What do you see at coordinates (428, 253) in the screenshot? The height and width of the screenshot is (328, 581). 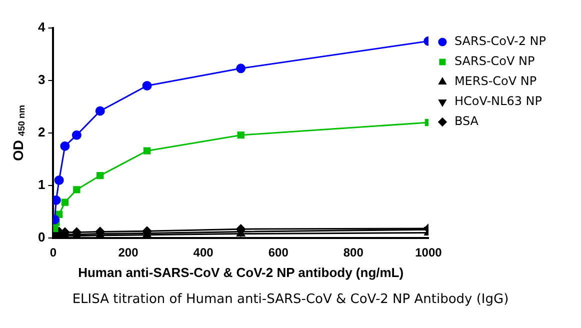 I see `x-tick-label: 1000` at bounding box center [428, 253].